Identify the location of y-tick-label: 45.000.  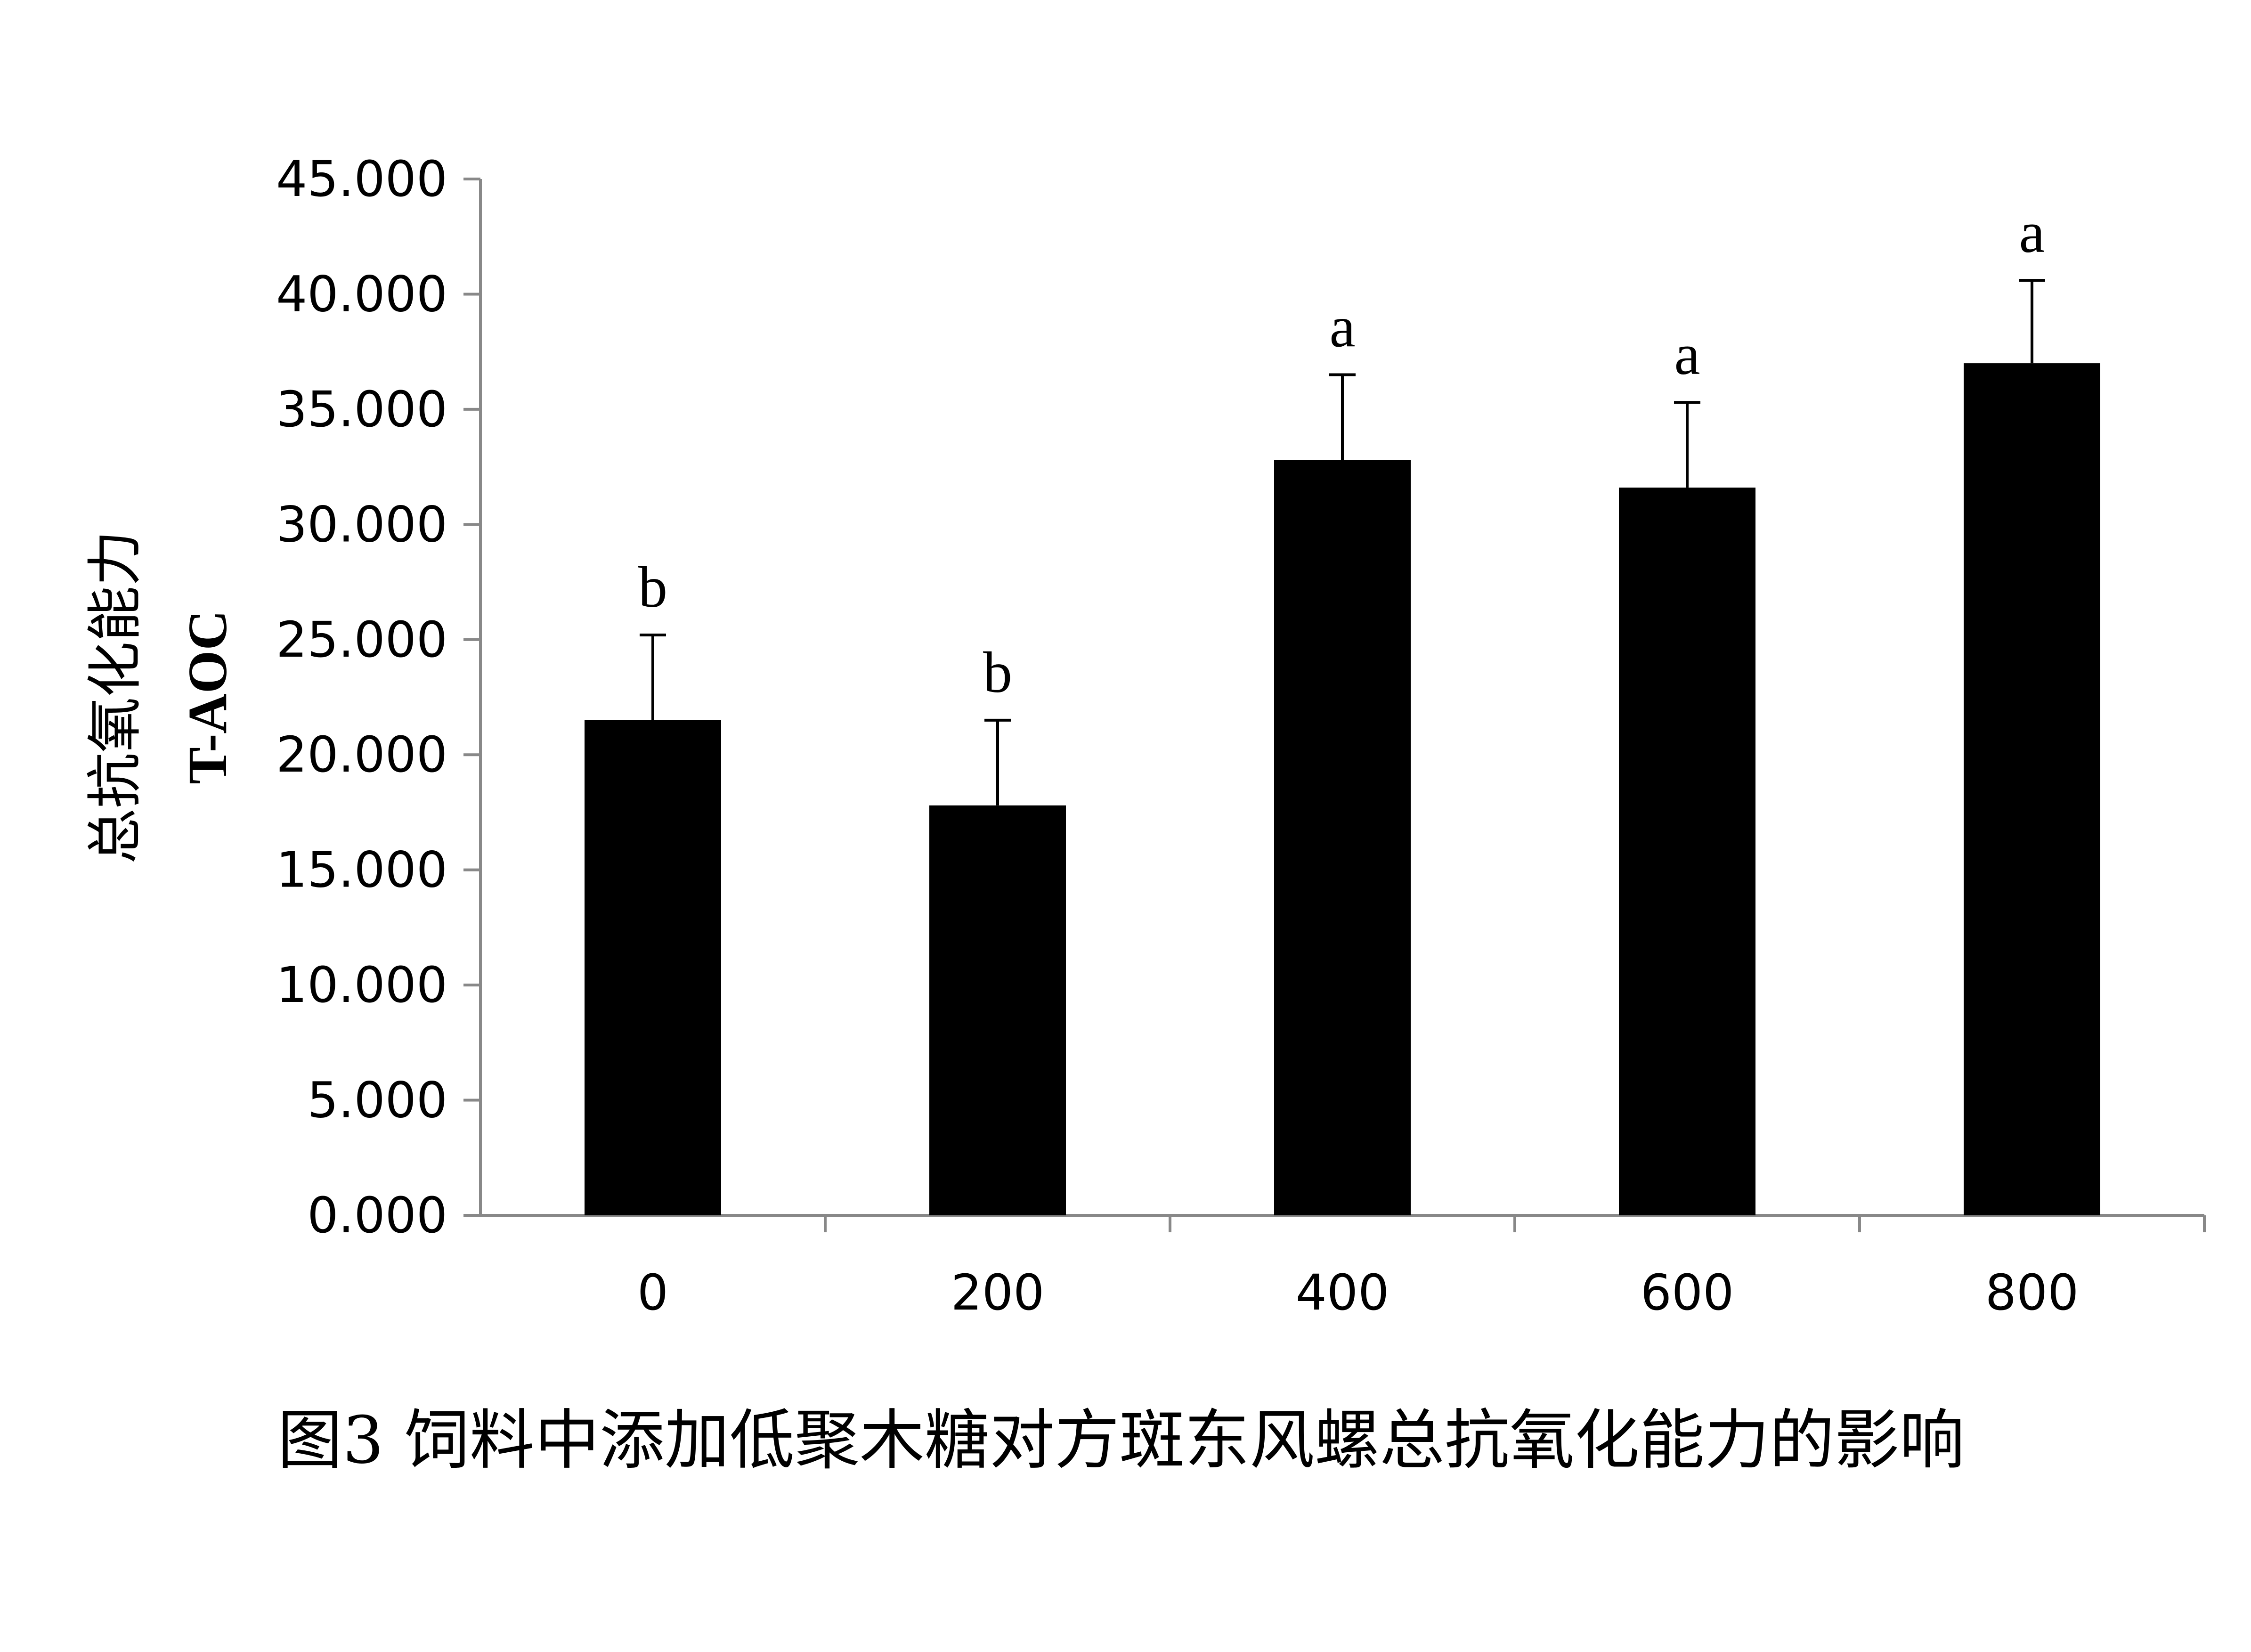
(361, 179).